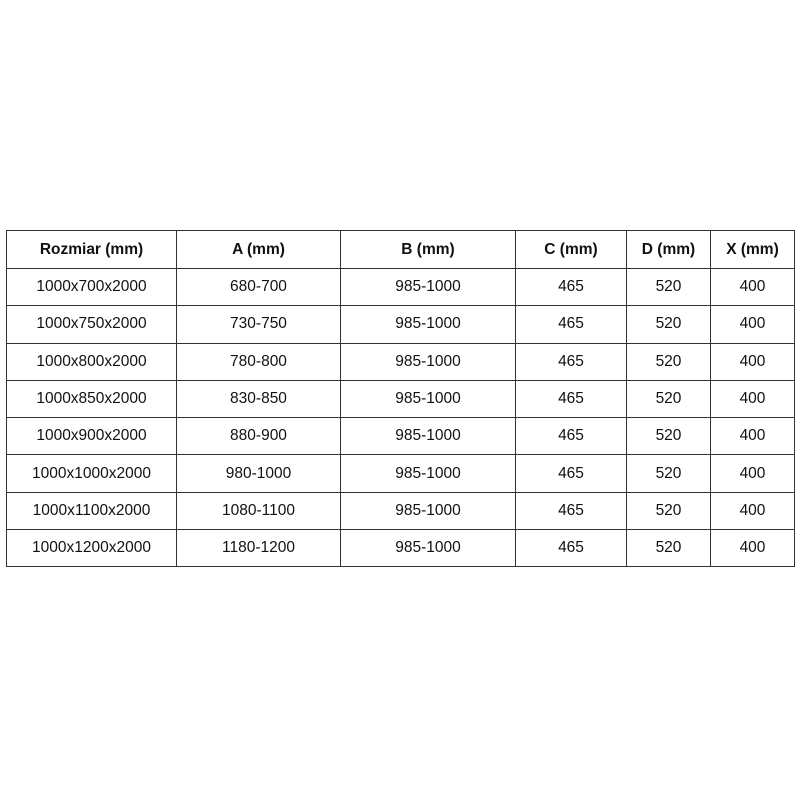 Image resolution: width=800 pixels, height=800 pixels. I want to click on cell-size: 1000x1000x2000, so click(91, 473).